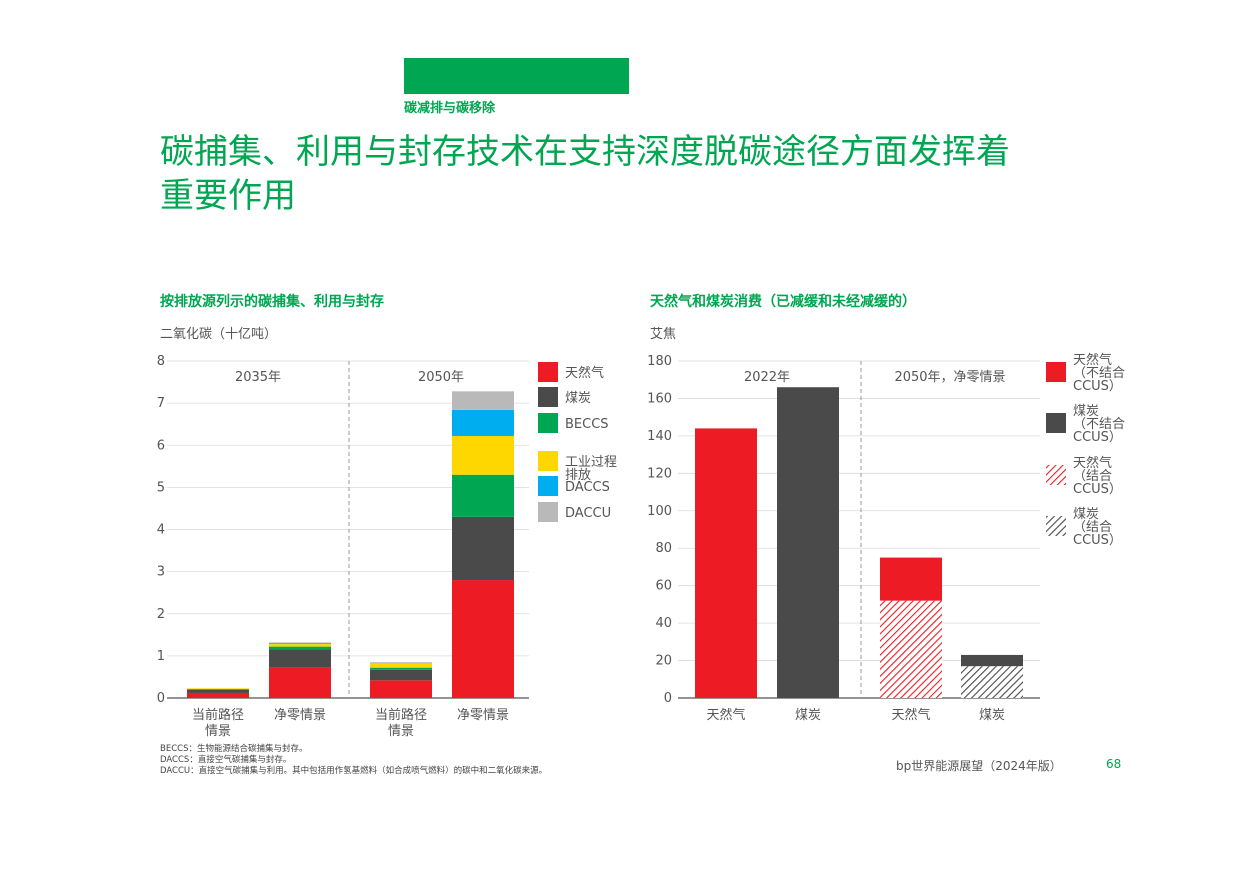 Image resolution: width=1240 pixels, height=877 pixels. Describe the element at coordinates (668, 698) in the screenshot. I see `chart2-y-tick-label: 0` at that location.